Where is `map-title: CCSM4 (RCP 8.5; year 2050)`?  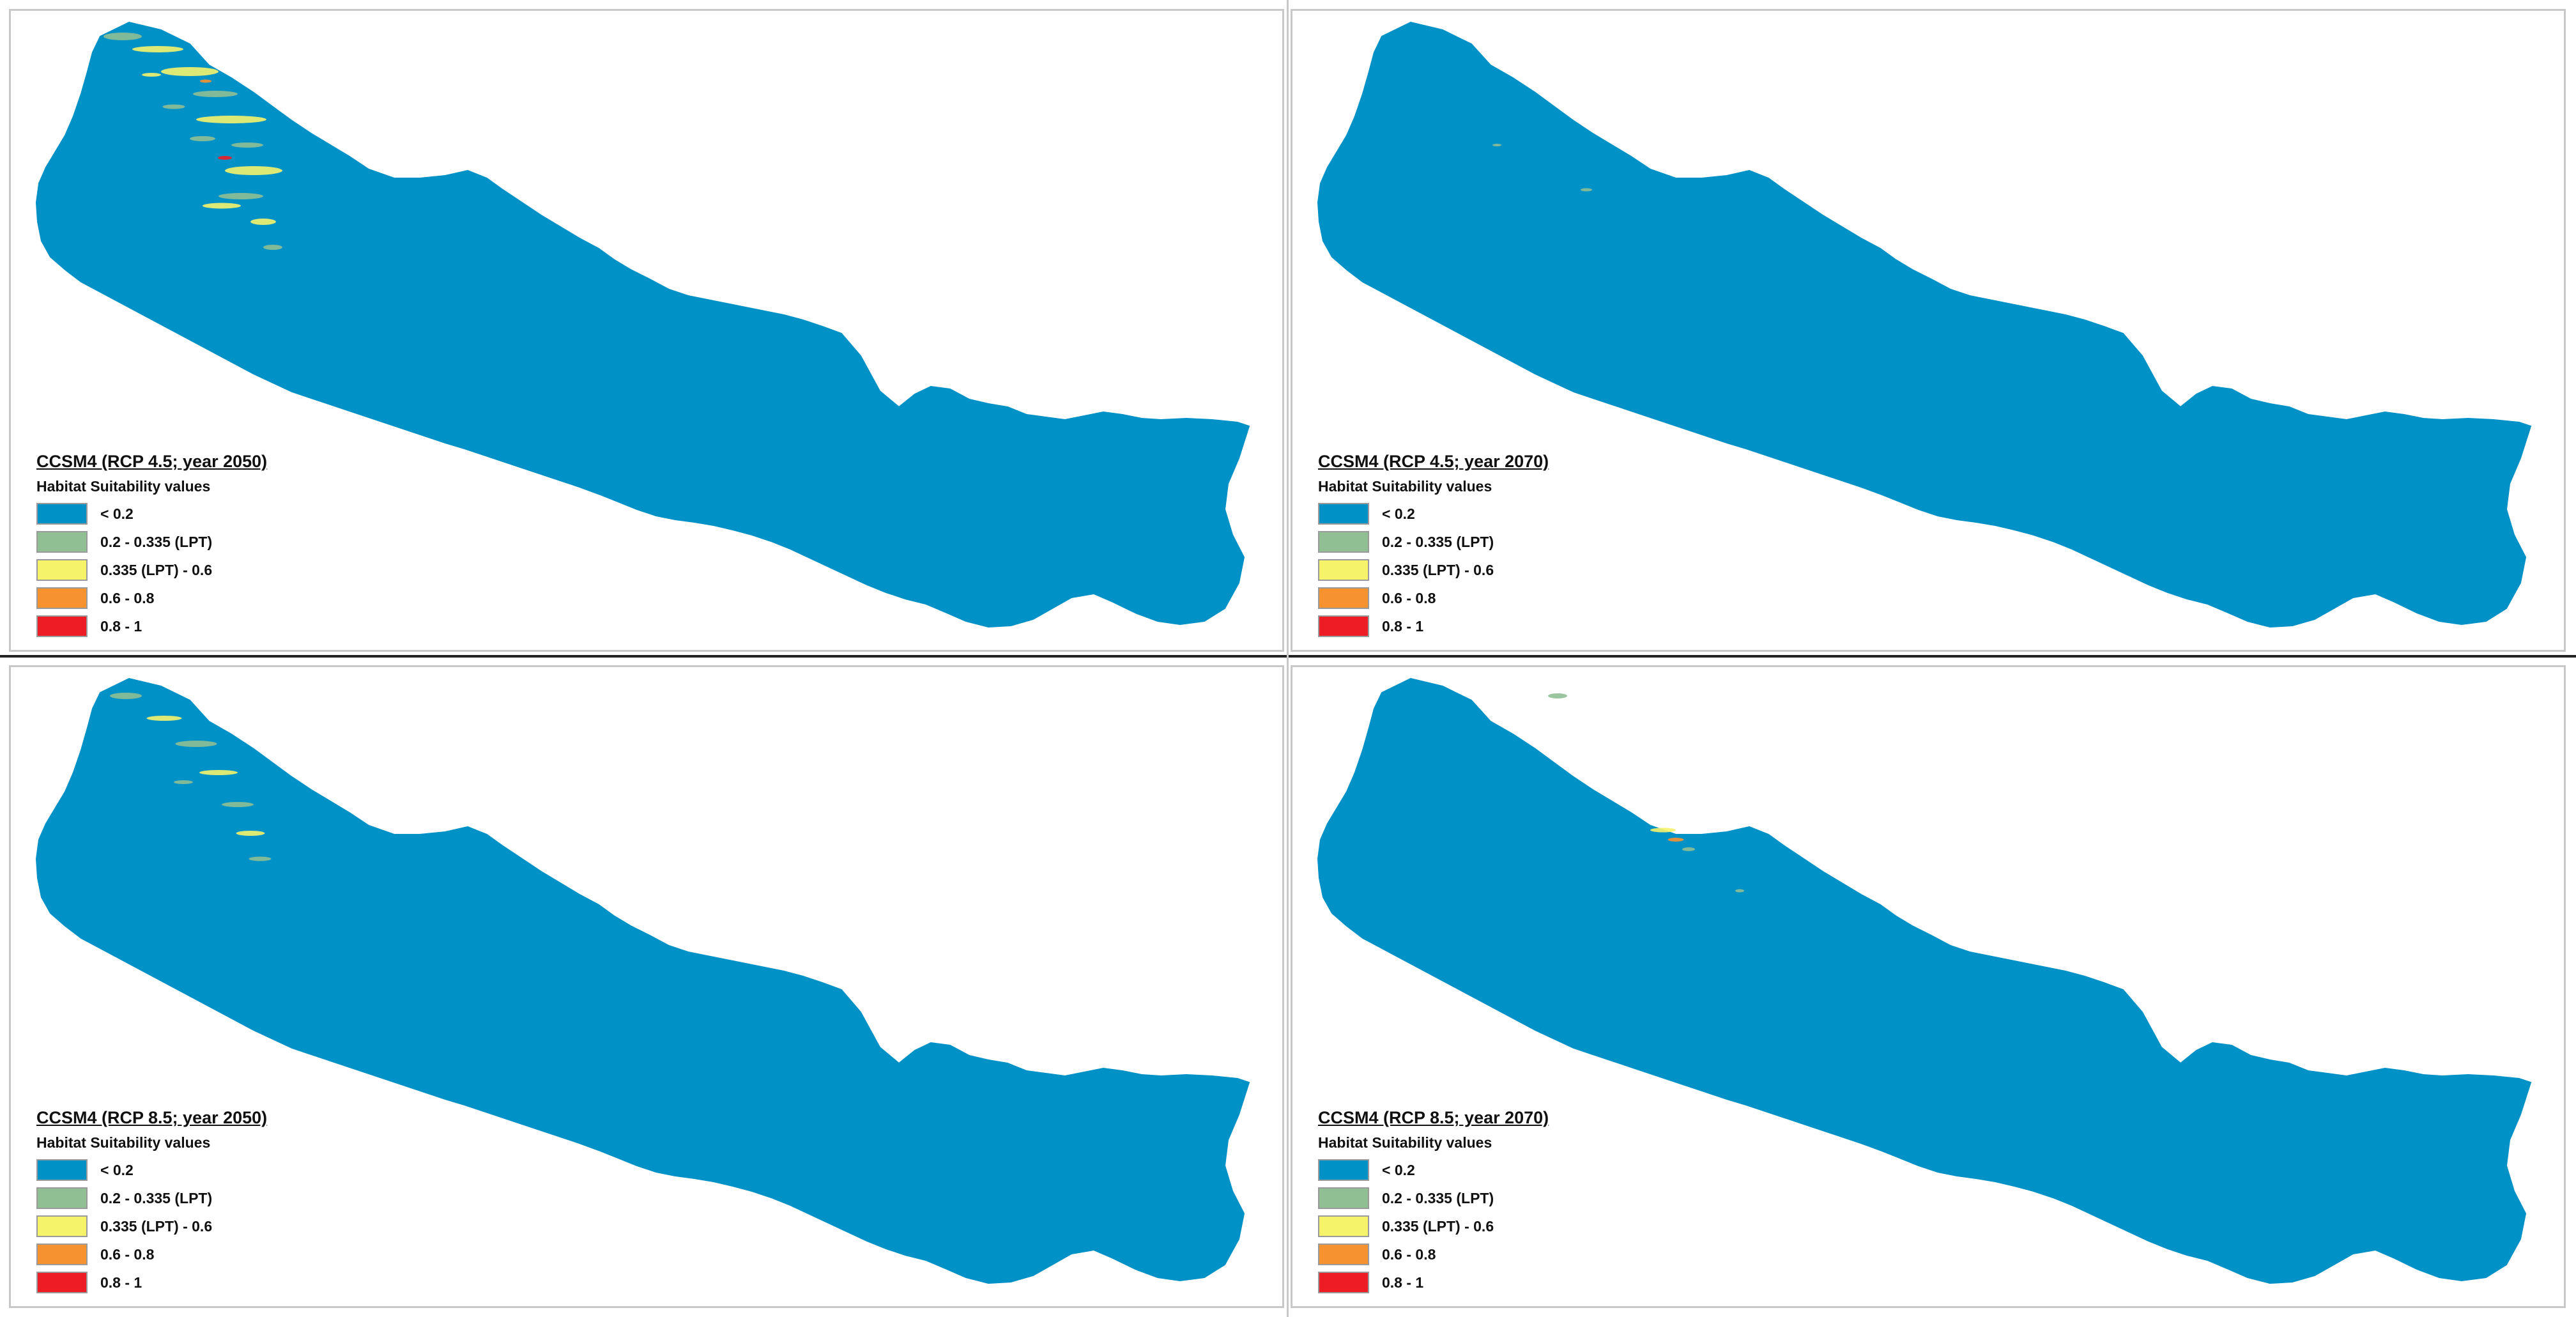
map-title: CCSM4 (RCP 8.5; year 2050) is located at coordinates (152, 1117).